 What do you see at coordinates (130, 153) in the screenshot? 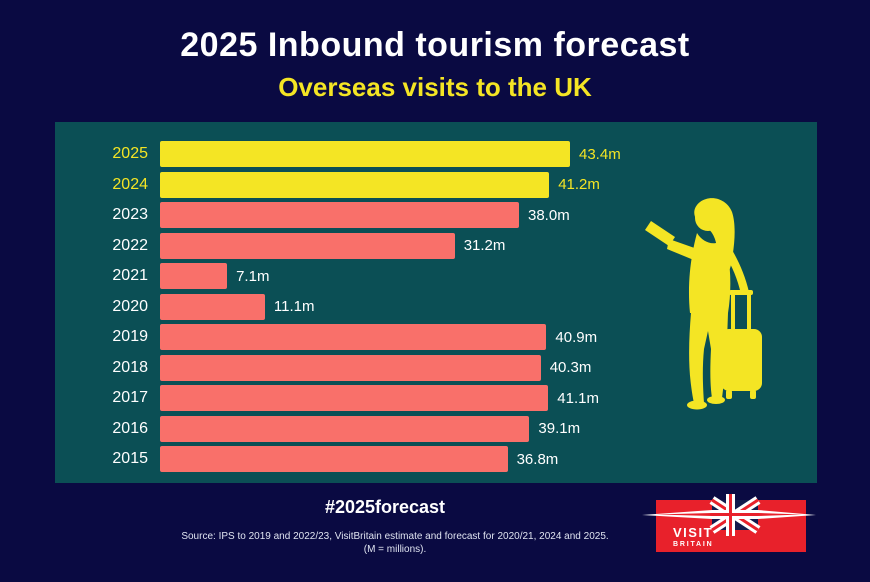
I see `year-label: 2025` at bounding box center [130, 153].